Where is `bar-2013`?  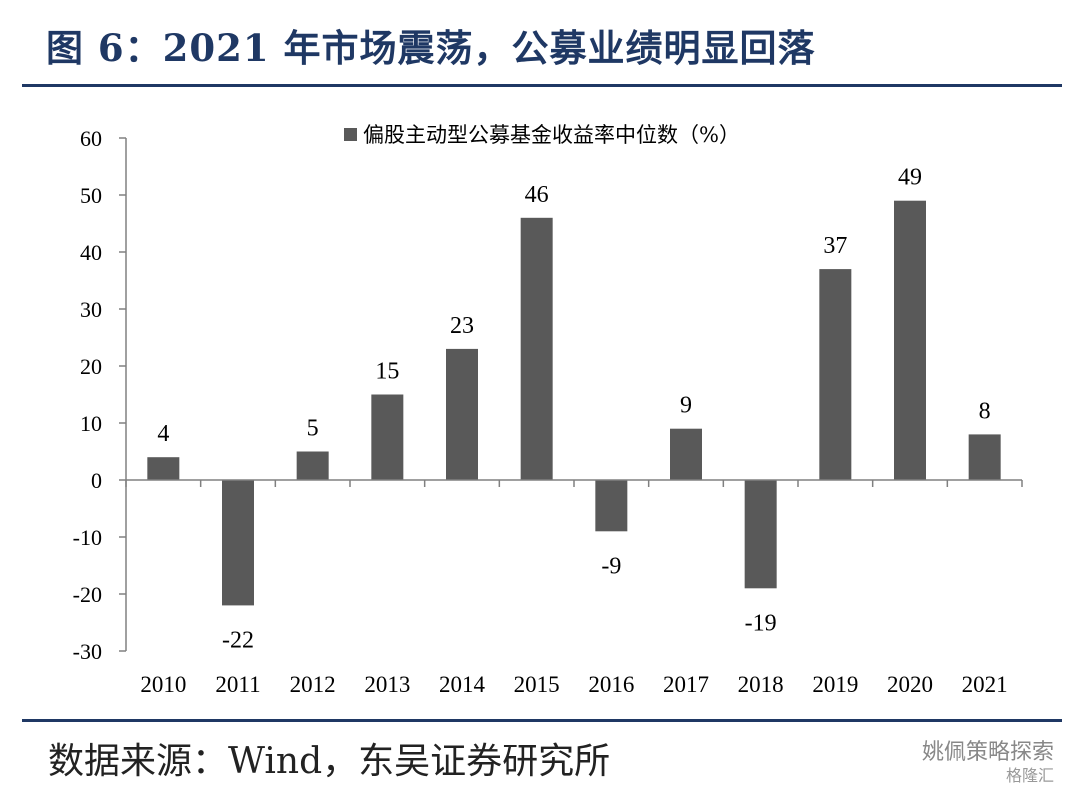 bar-2013 is located at coordinates (387, 437).